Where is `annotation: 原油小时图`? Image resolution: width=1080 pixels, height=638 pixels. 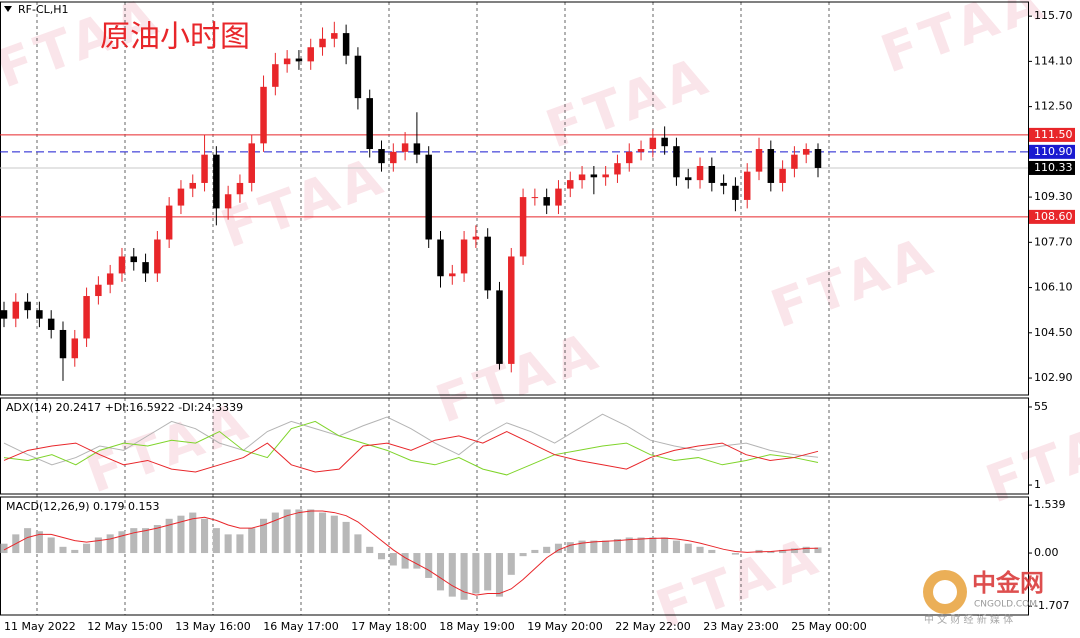 annotation: 原油小时图 is located at coordinates (175, 37).